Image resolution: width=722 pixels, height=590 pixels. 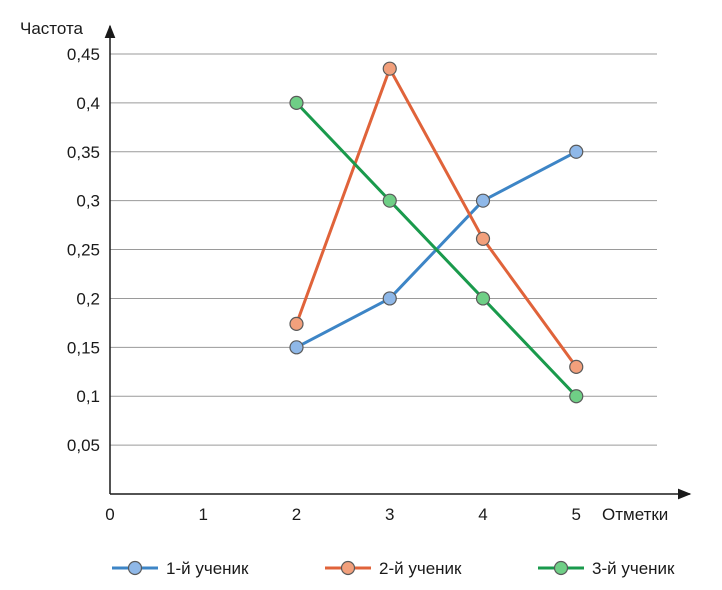 What do you see at coordinates (576, 396) in the screenshot?
I see `point-s3-x5` at bounding box center [576, 396].